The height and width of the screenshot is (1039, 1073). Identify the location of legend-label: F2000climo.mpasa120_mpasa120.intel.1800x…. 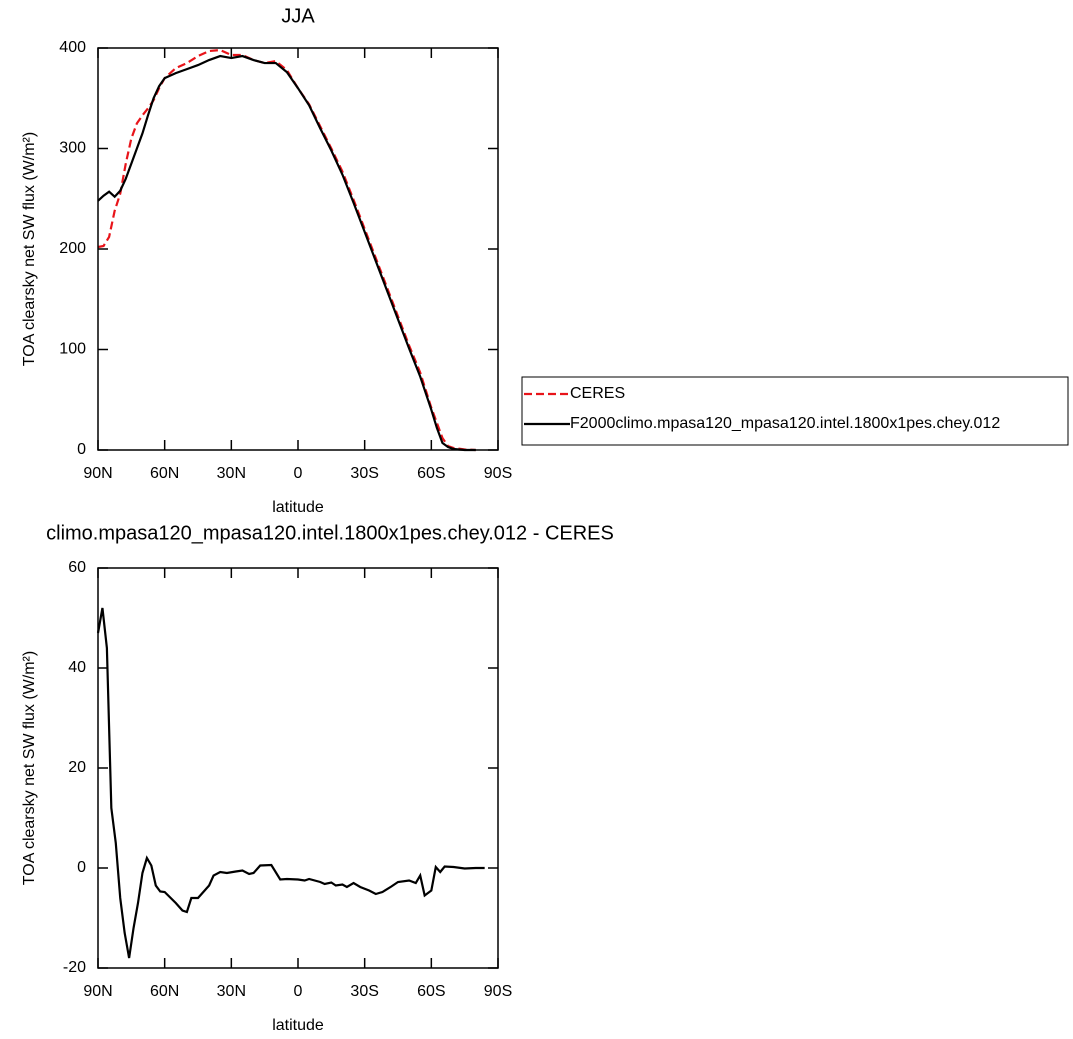
(785, 423).